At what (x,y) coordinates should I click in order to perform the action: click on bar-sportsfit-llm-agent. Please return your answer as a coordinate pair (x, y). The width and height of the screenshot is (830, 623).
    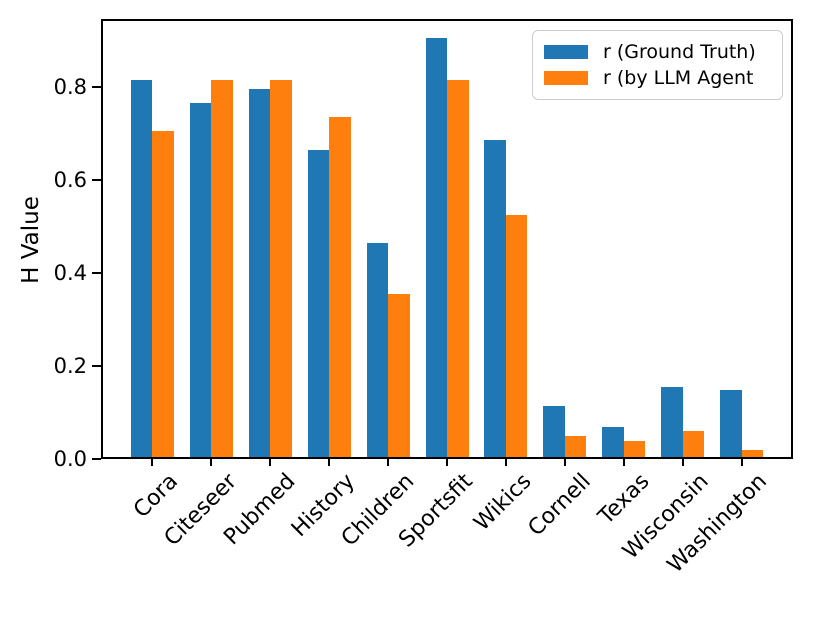
    Looking at the image, I should click on (458, 268).